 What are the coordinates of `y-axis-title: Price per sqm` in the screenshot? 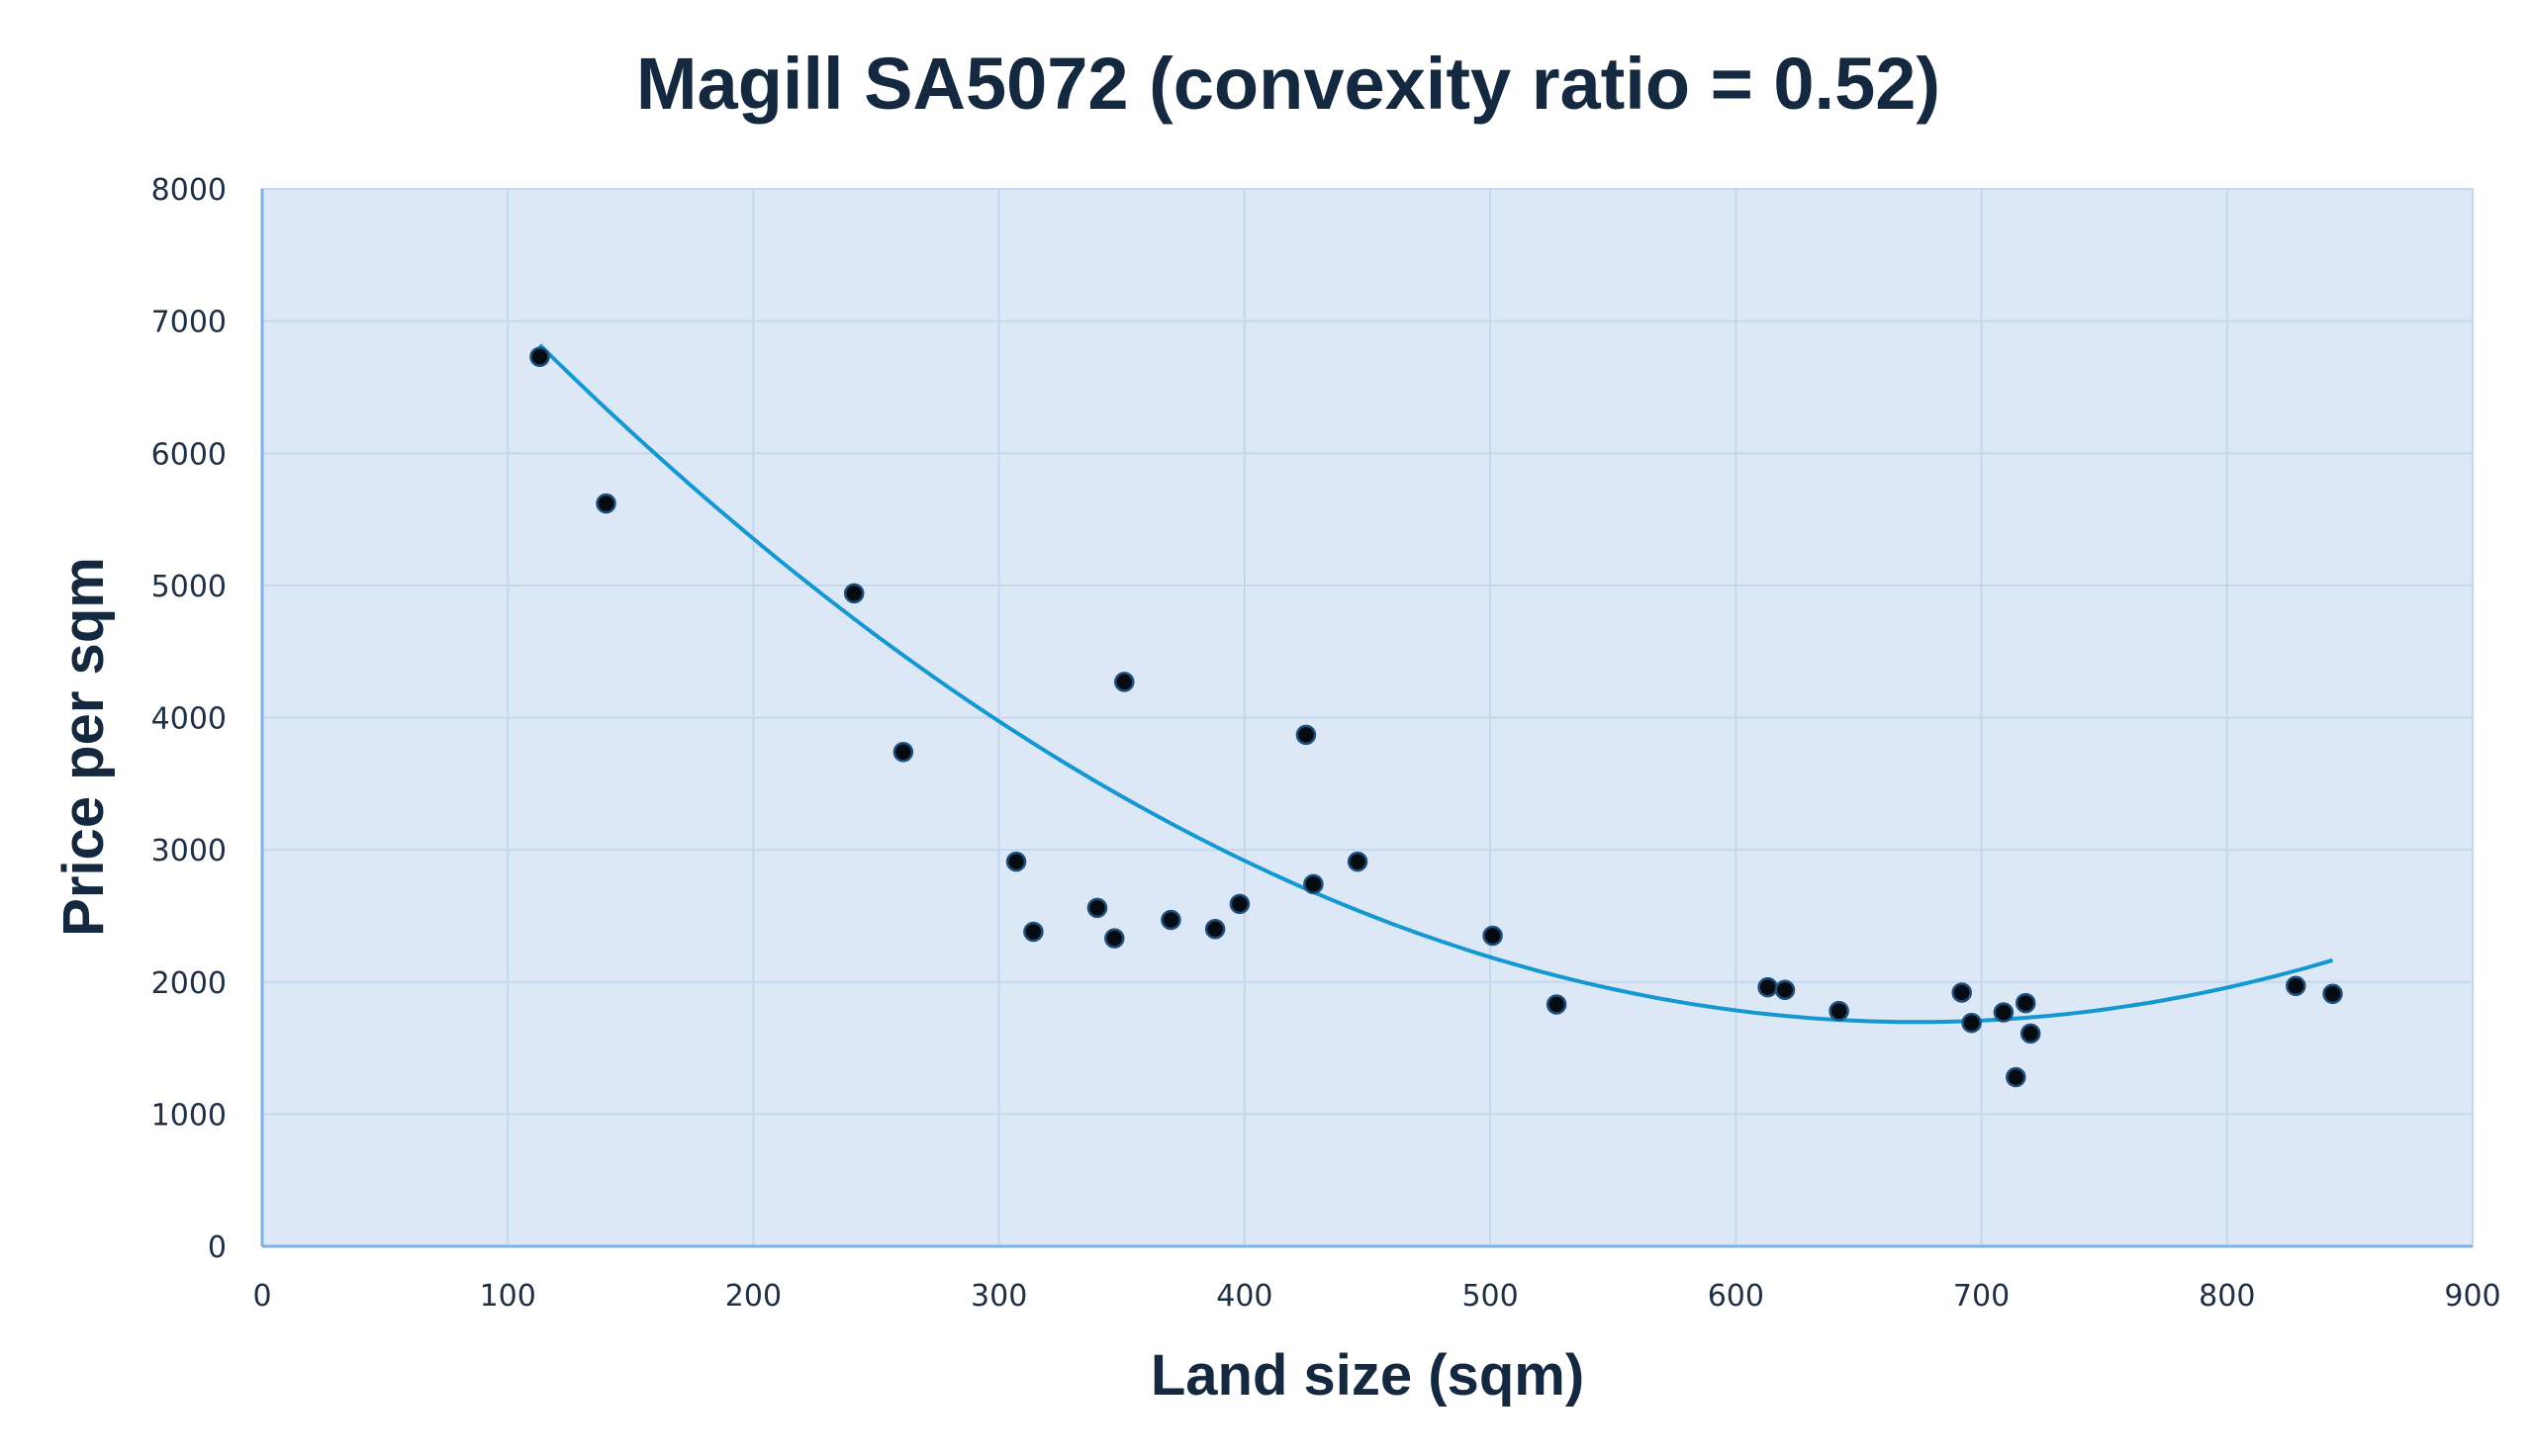 It's located at (84, 747).